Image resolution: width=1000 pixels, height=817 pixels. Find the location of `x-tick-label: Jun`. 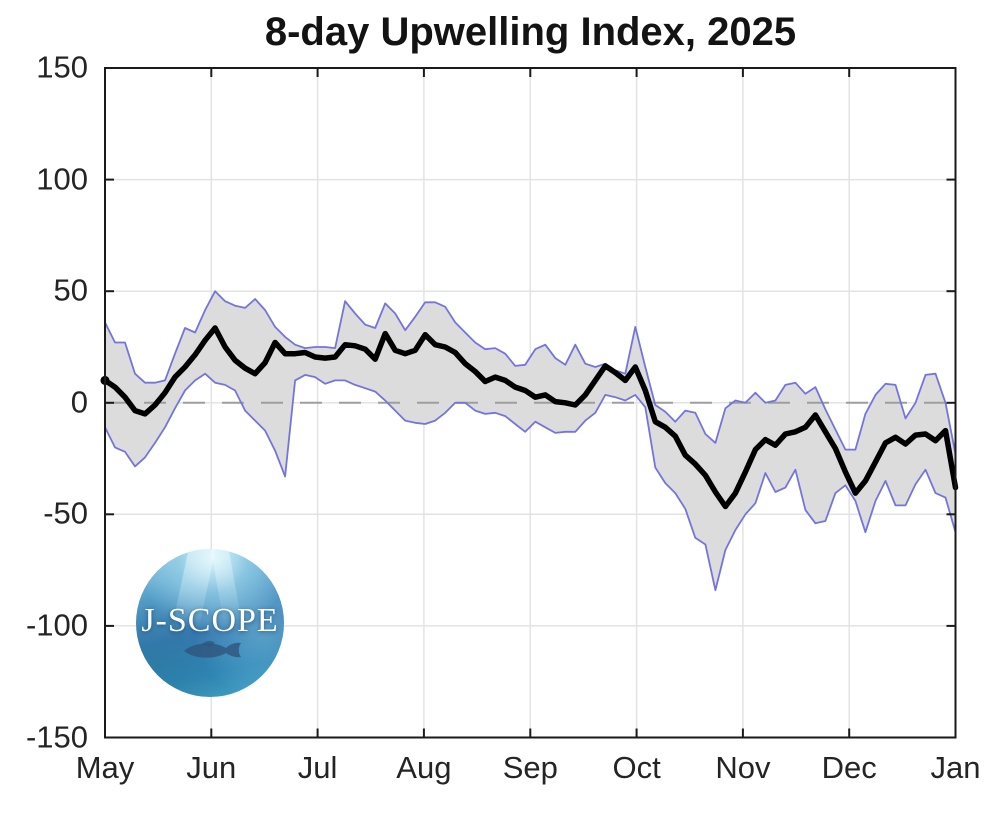

x-tick-label: Jun is located at coordinates (211, 767).